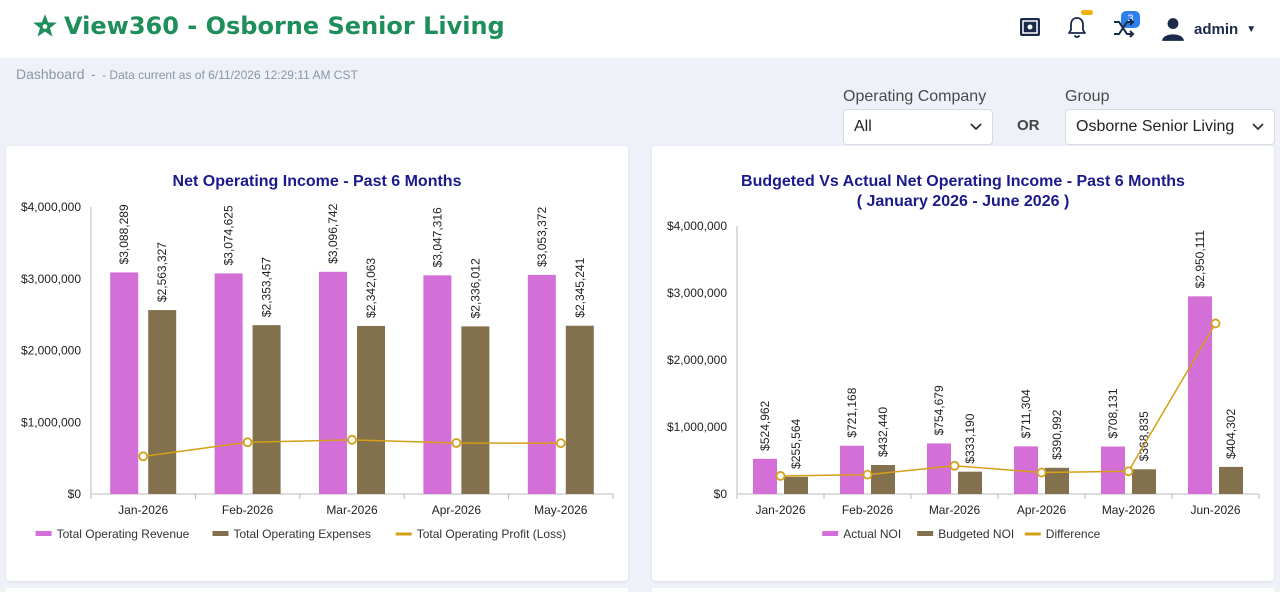 This screenshot has width=1280, height=592. Describe the element at coordinates (1026, 413) in the screenshot. I see `bar-value-label: $711,304` at that location.